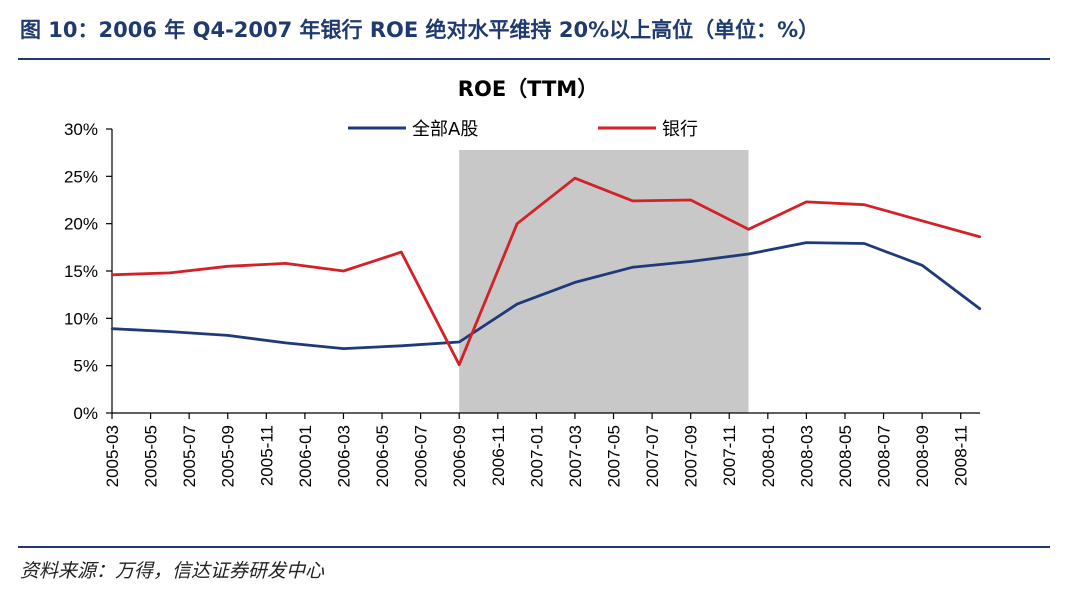 The width and height of the screenshot is (1080, 599). Describe the element at coordinates (768, 456) in the screenshot. I see `x-tick-label: 2008-01` at that location.